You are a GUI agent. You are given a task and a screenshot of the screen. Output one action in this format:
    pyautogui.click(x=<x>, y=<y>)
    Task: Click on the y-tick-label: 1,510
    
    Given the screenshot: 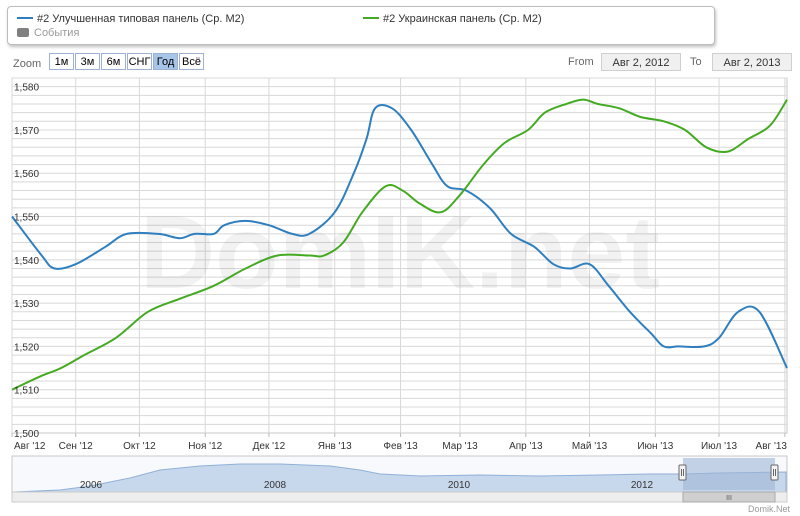 What is the action you would take?
    pyautogui.click(x=26, y=391)
    